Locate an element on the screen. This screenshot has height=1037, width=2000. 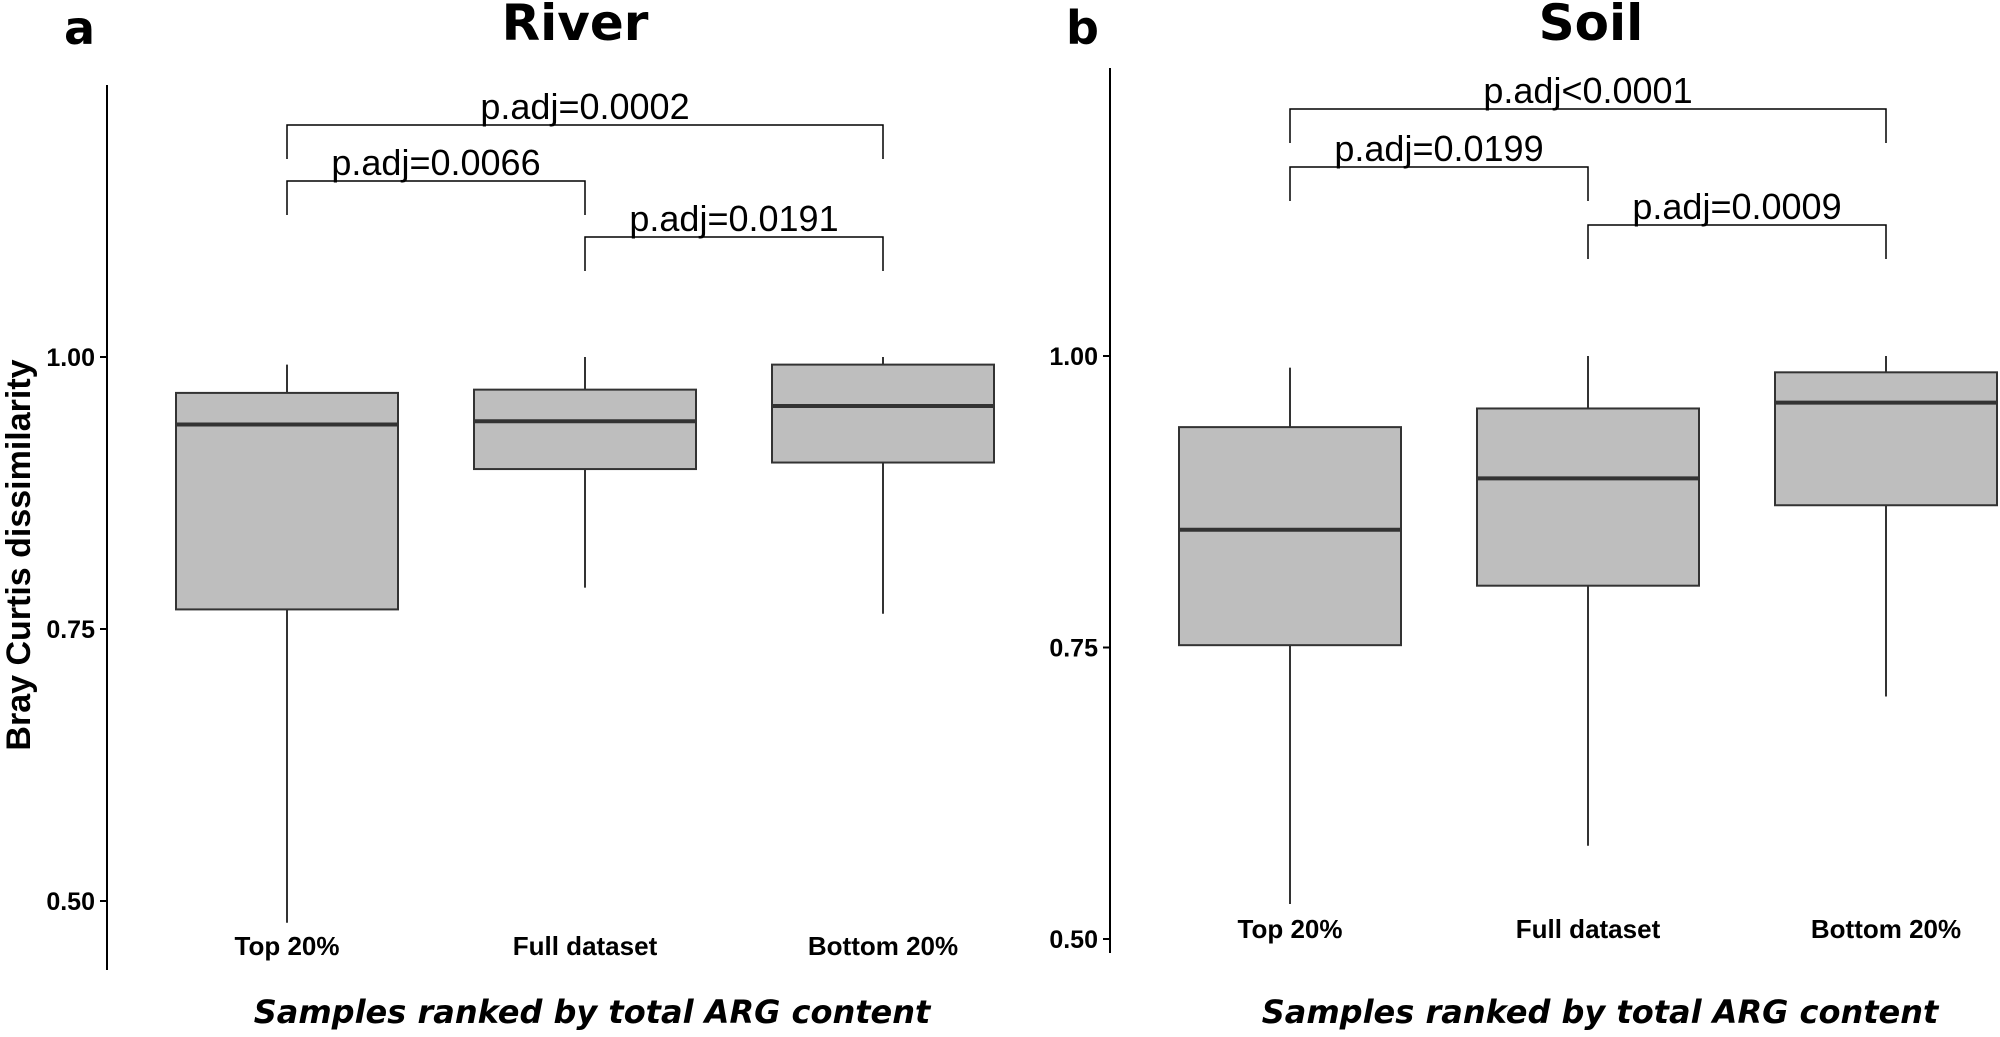
p-value-label: p.adj=0.0199 is located at coordinates (1438, 148).